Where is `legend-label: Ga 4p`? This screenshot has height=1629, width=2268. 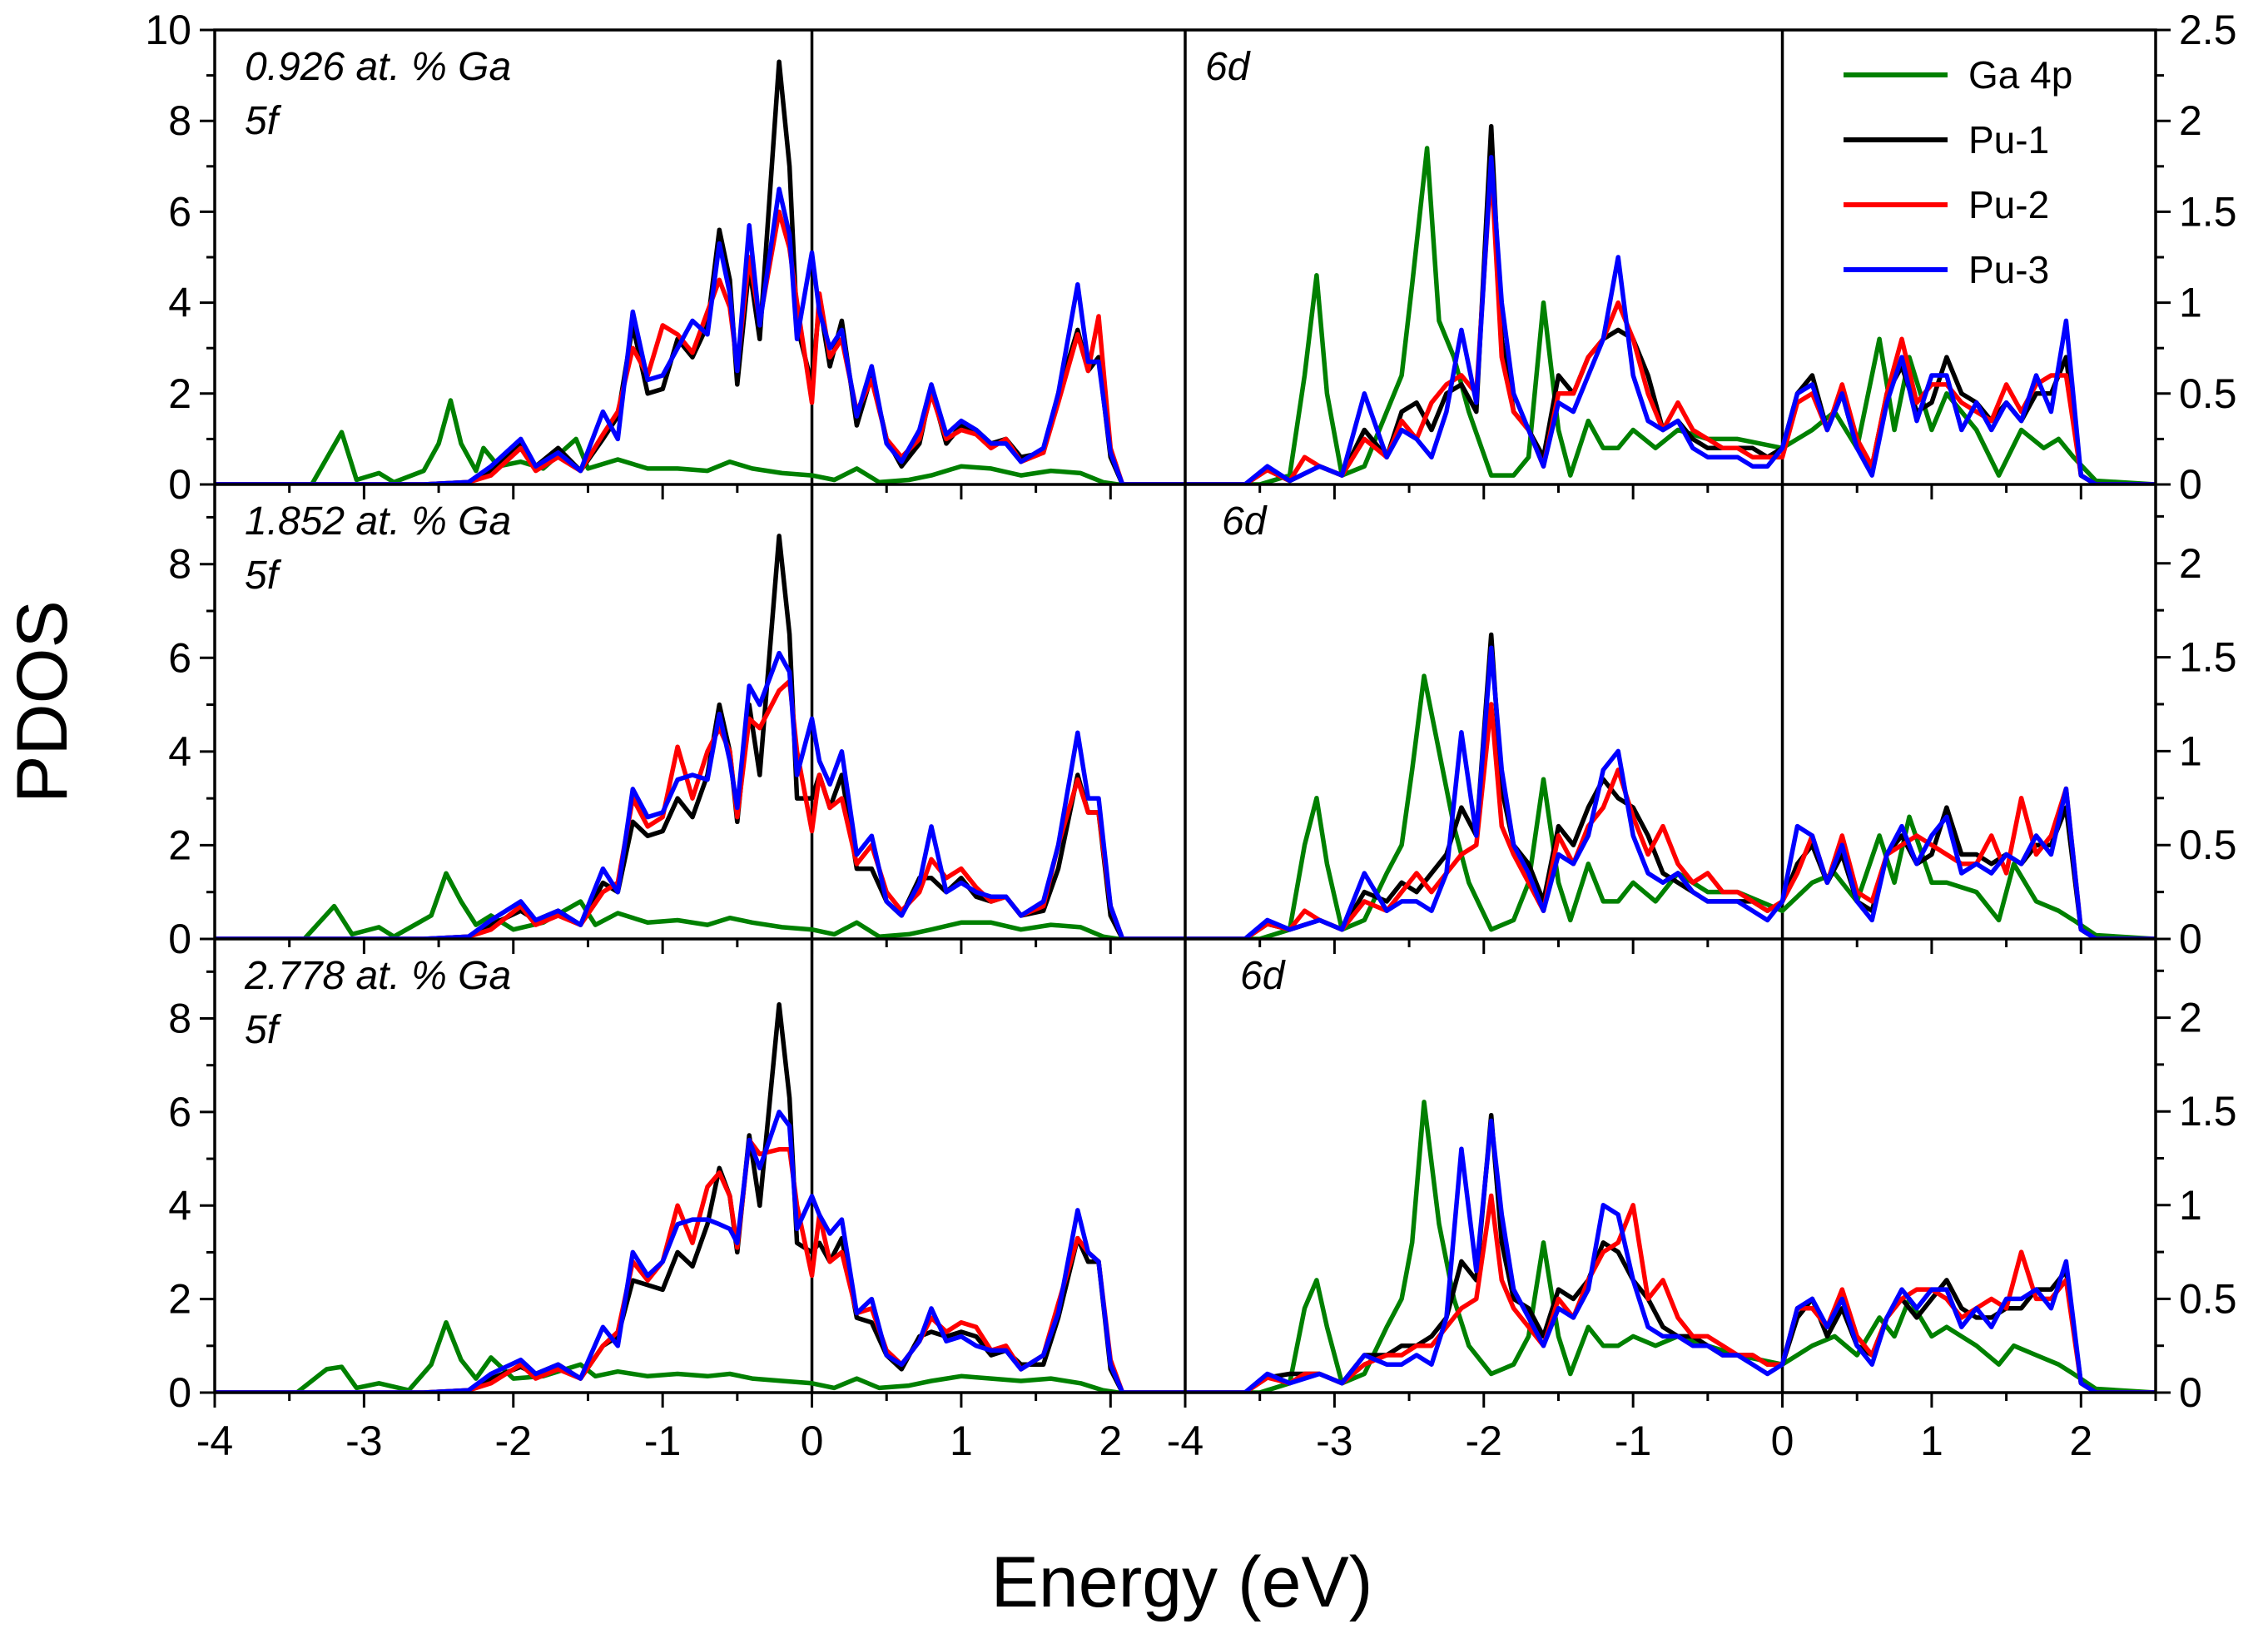 legend-label: Ga 4p is located at coordinates (2020, 75).